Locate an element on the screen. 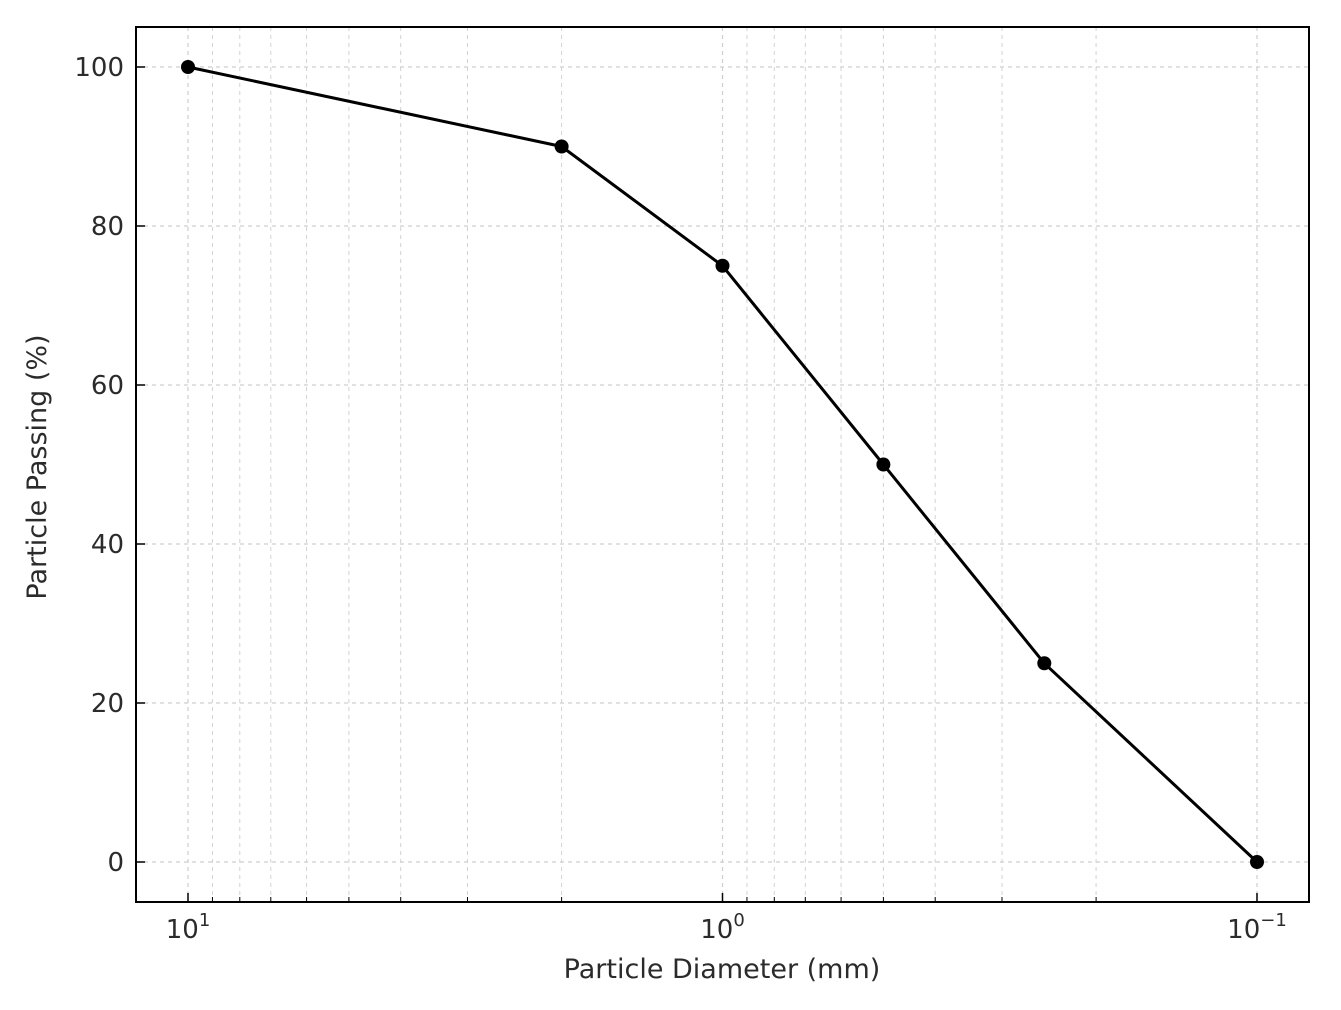 The image size is (1341, 1010). y-axis-title: Particle Passing (%) is located at coordinates (37, 466).